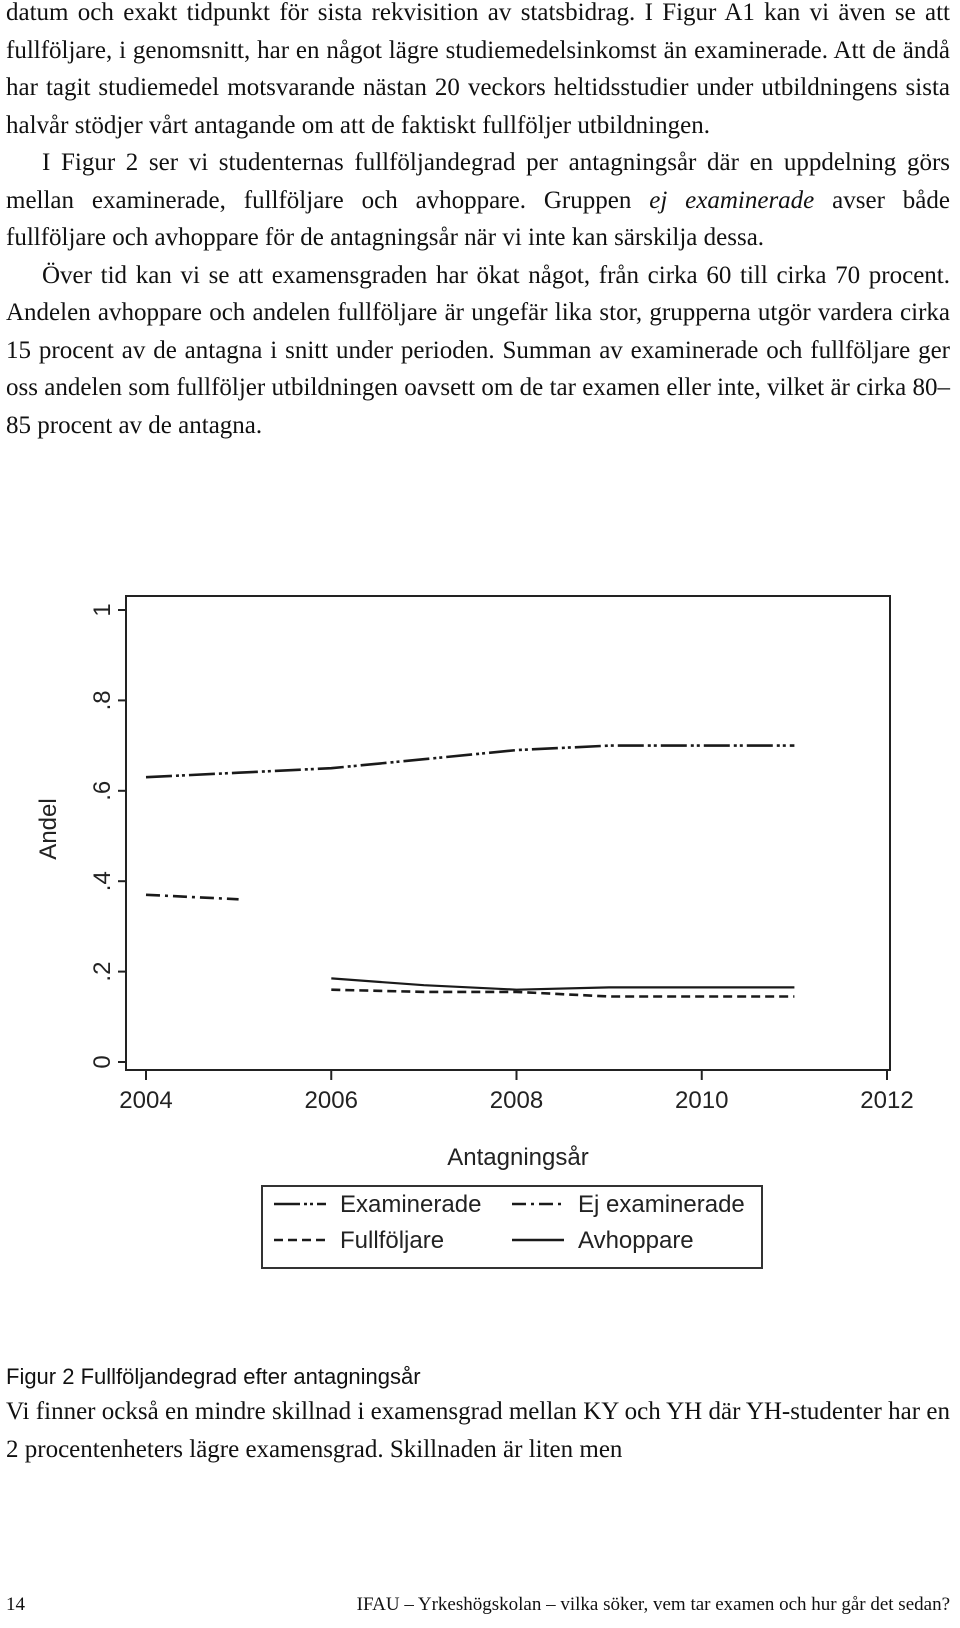  Describe the element at coordinates (886, 1100) in the screenshot. I see `x-tick-label: 2012` at that location.